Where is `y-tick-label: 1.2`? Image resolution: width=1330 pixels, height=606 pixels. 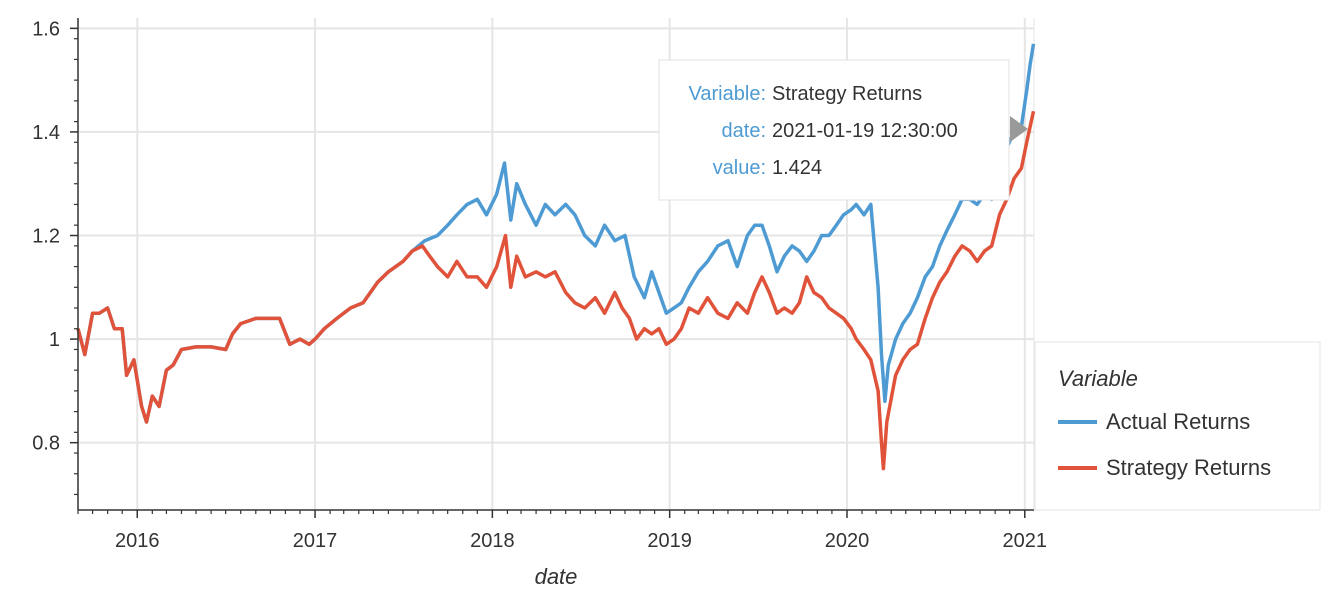
y-tick-label: 1.2 is located at coordinates (46, 237).